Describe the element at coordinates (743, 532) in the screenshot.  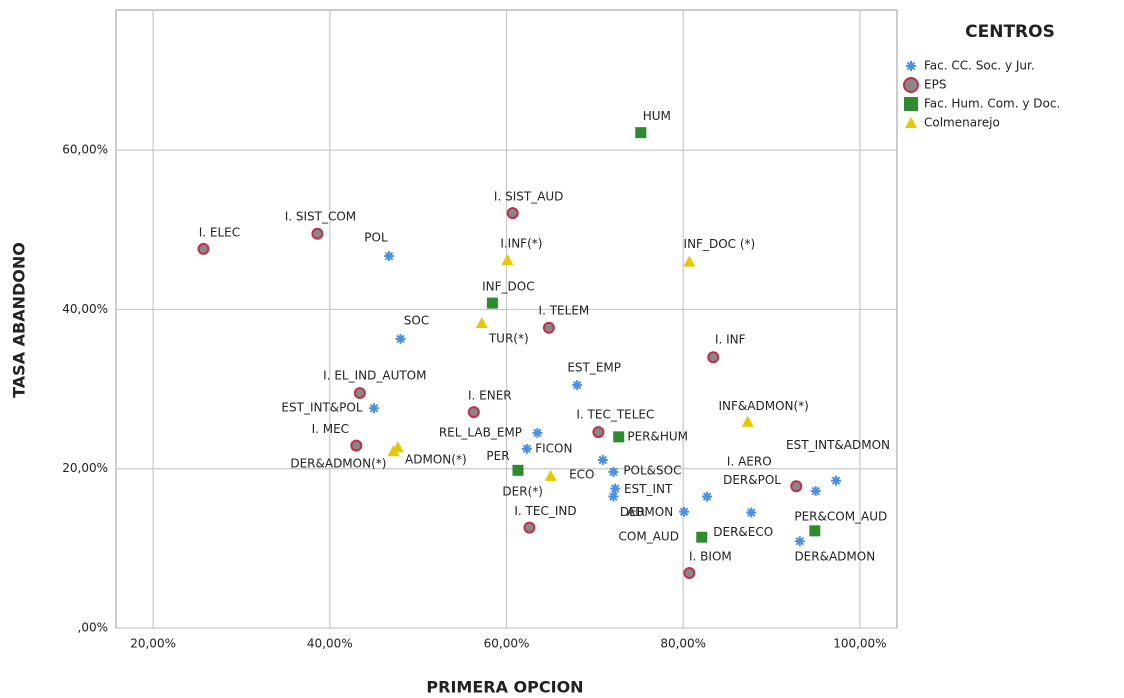
I see `point-label: DER&ECO` at that location.